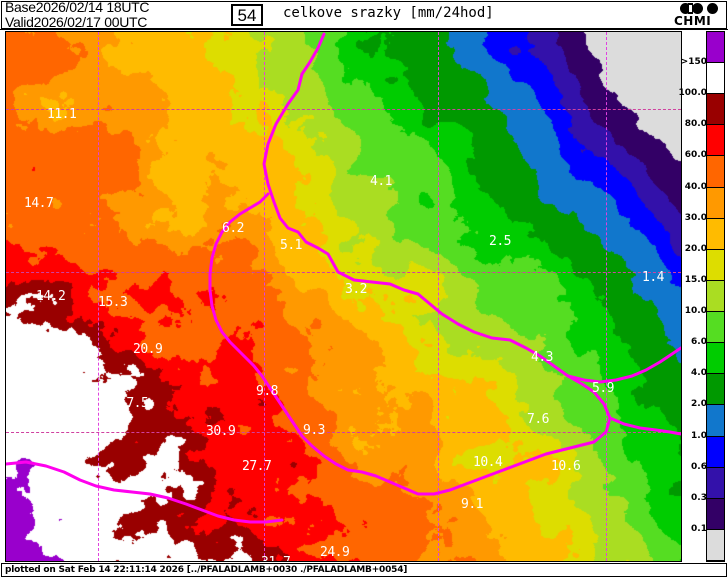 The height and width of the screenshot is (578, 728). I want to click on base-value: 2026/02/14 18UTC, so click(92, 7).